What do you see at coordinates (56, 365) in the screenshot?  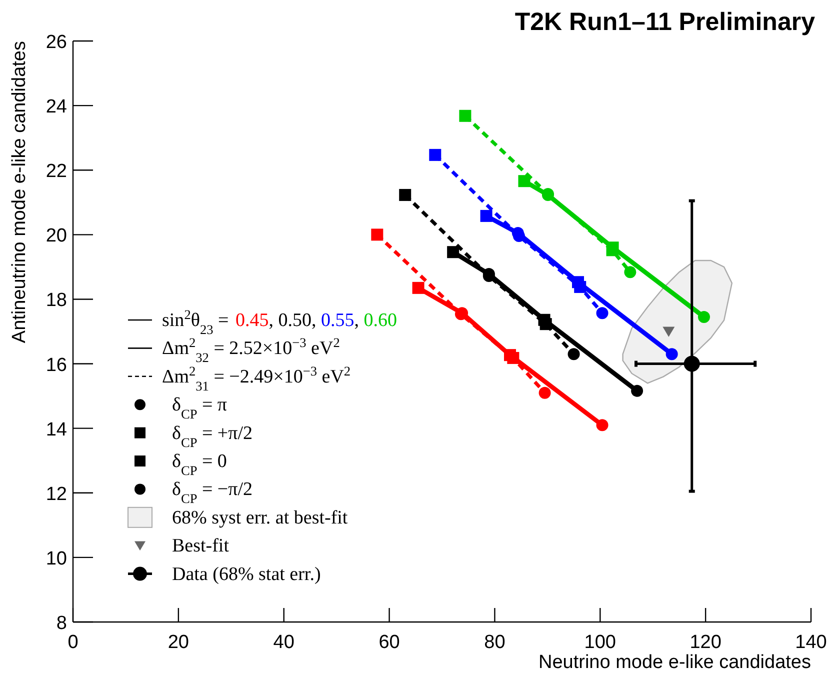 I see `y-tick-label: 16` at bounding box center [56, 365].